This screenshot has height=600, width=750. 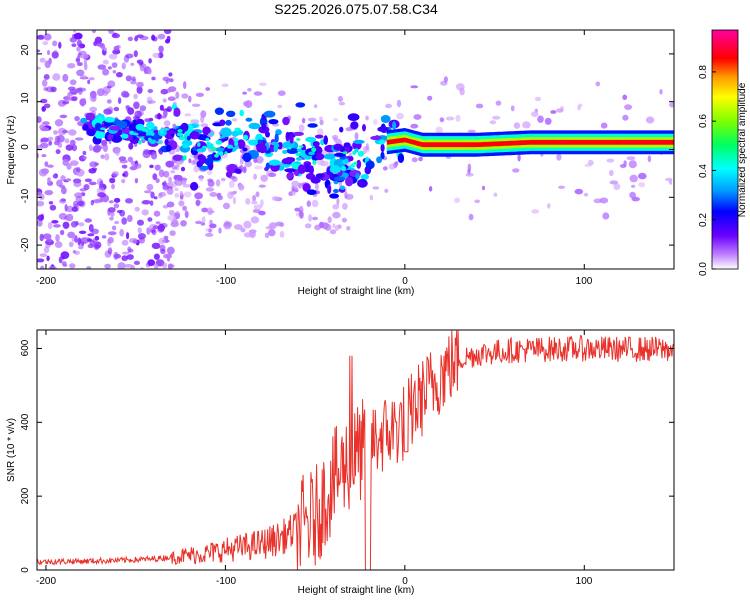 I want to click on spectrogram-xtick-label: 100, so click(x=584, y=281).